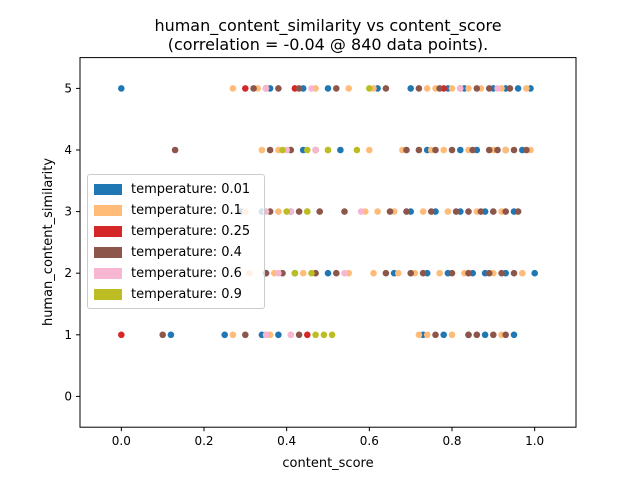  What do you see at coordinates (203, 441) in the screenshot?
I see `x-tick-label: 0.2` at bounding box center [203, 441].